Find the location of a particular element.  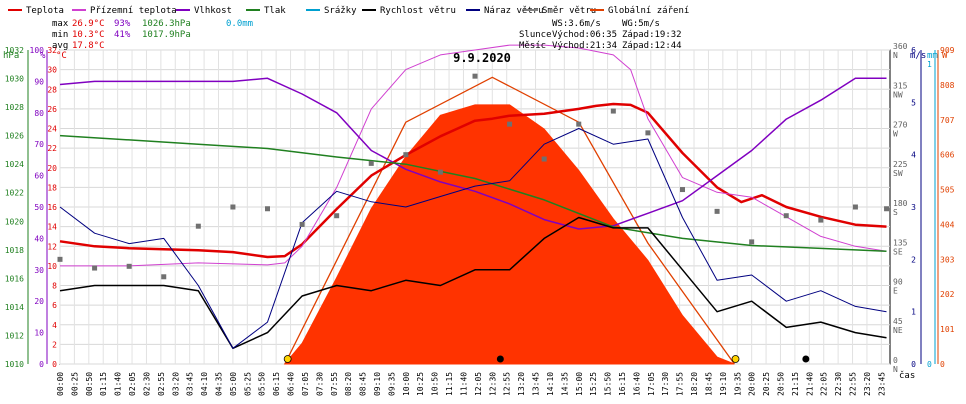

tick-temp: 10 is located at coordinates (52, 266).